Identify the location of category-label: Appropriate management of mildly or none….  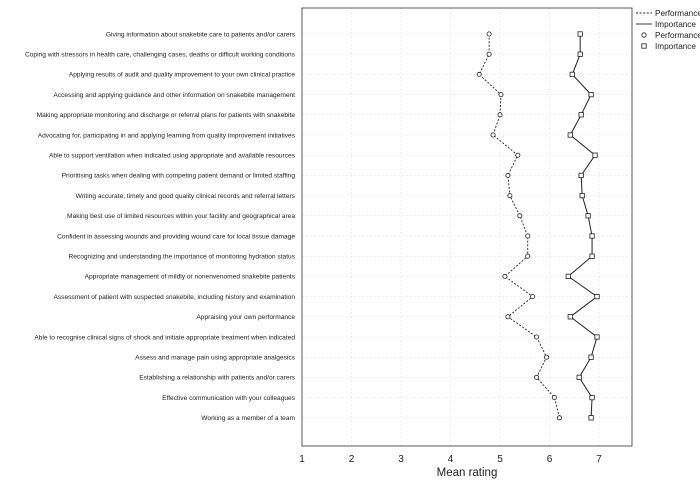
(190, 277).